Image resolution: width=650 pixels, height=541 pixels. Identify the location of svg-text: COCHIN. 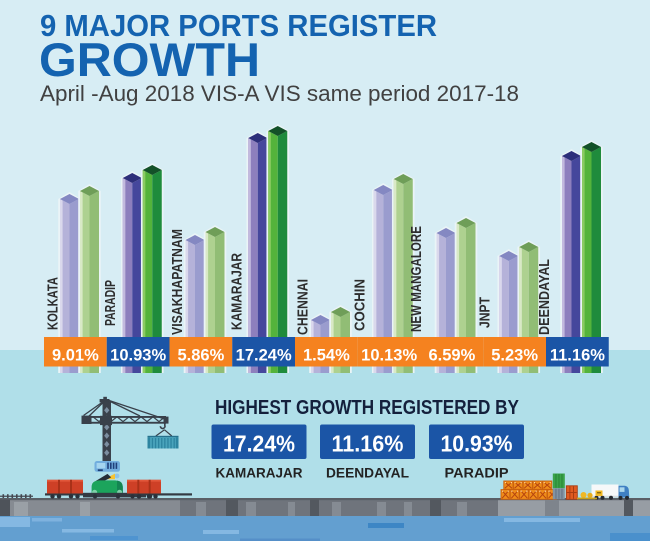
(360, 305).